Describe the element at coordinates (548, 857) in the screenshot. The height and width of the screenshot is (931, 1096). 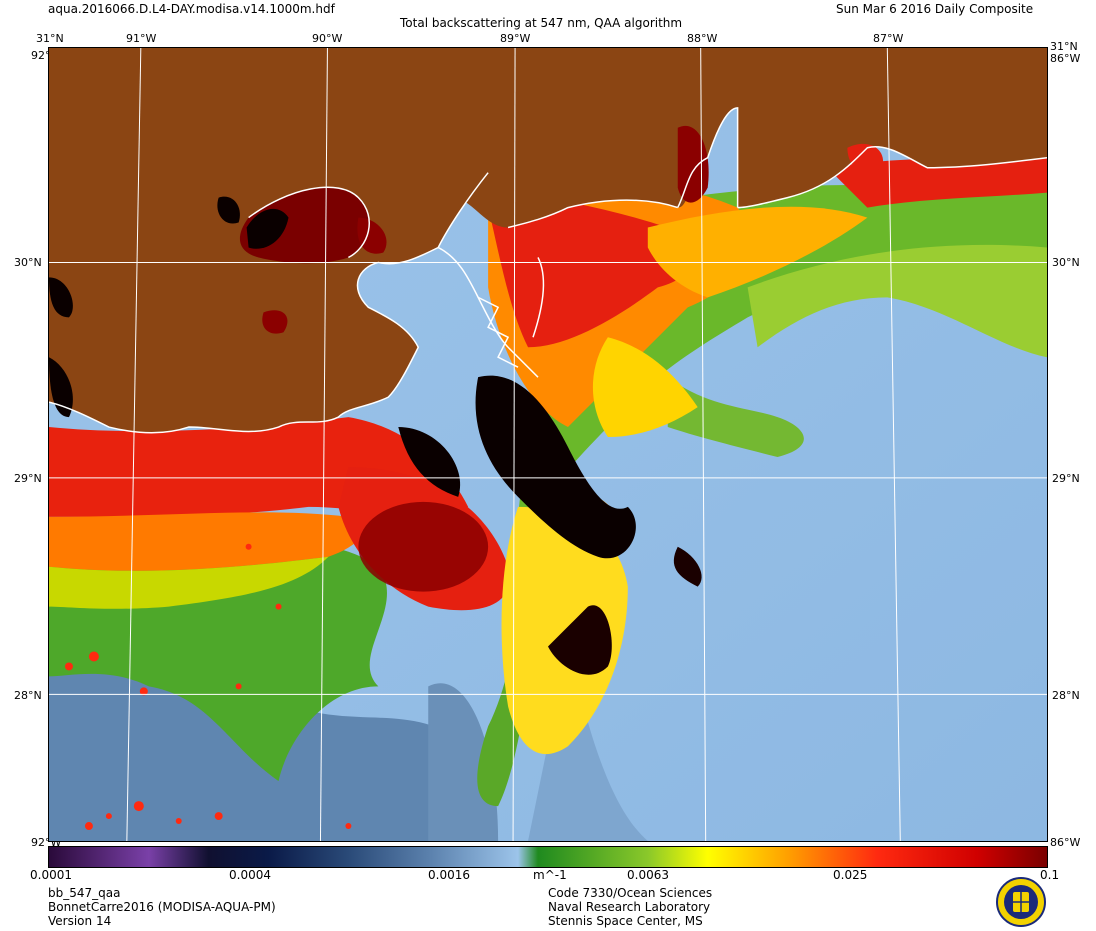
I see `color-scale-bar` at that location.